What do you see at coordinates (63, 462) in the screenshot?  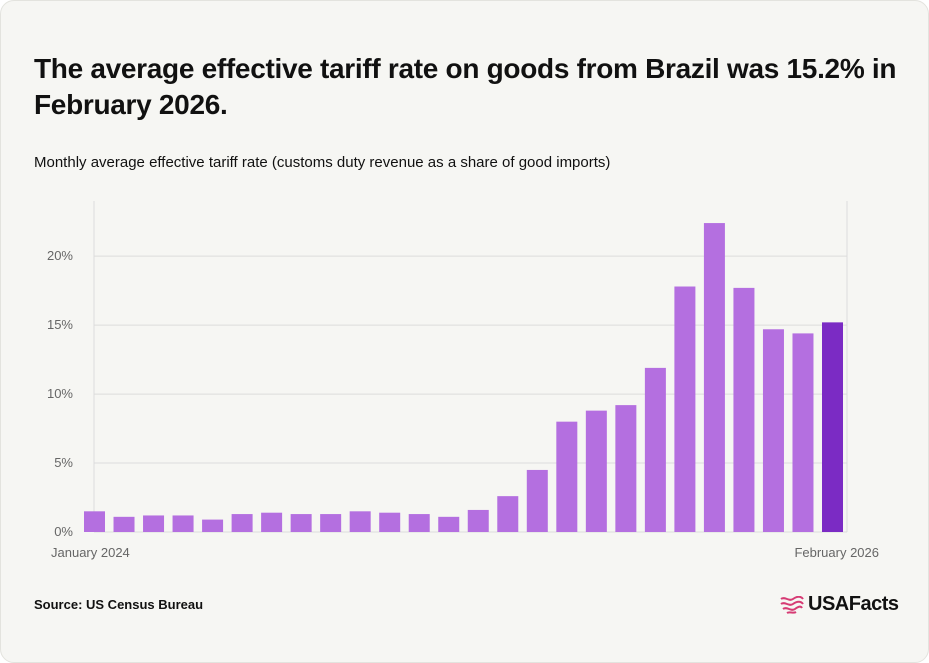 I see `y-tick-label: 5%` at bounding box center [63, 462].